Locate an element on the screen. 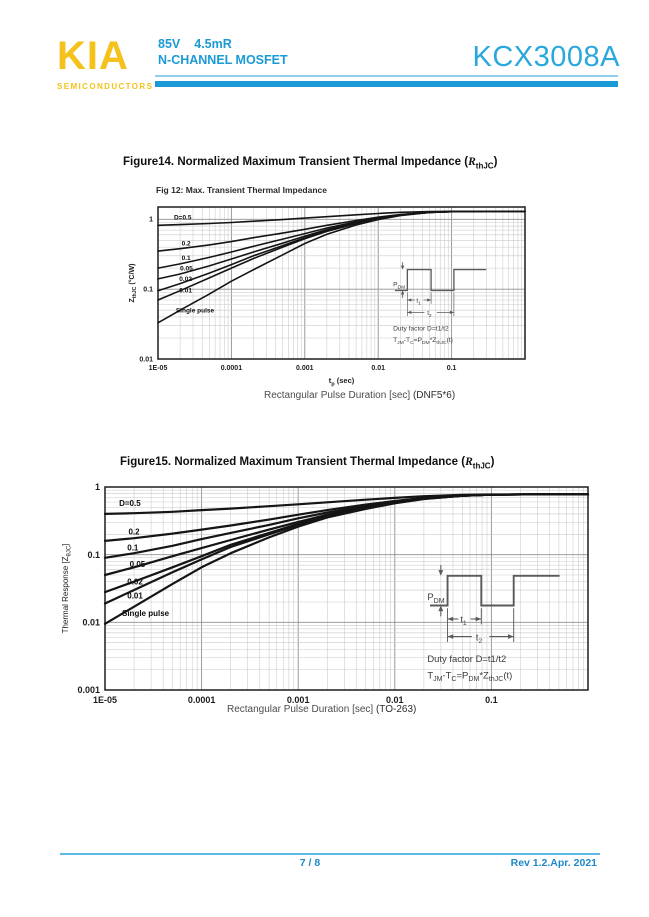 This screenshot has height=917, width=649. revision-label: Rev 1.2.Apr. 2021 is located at coordinates (553, 863).